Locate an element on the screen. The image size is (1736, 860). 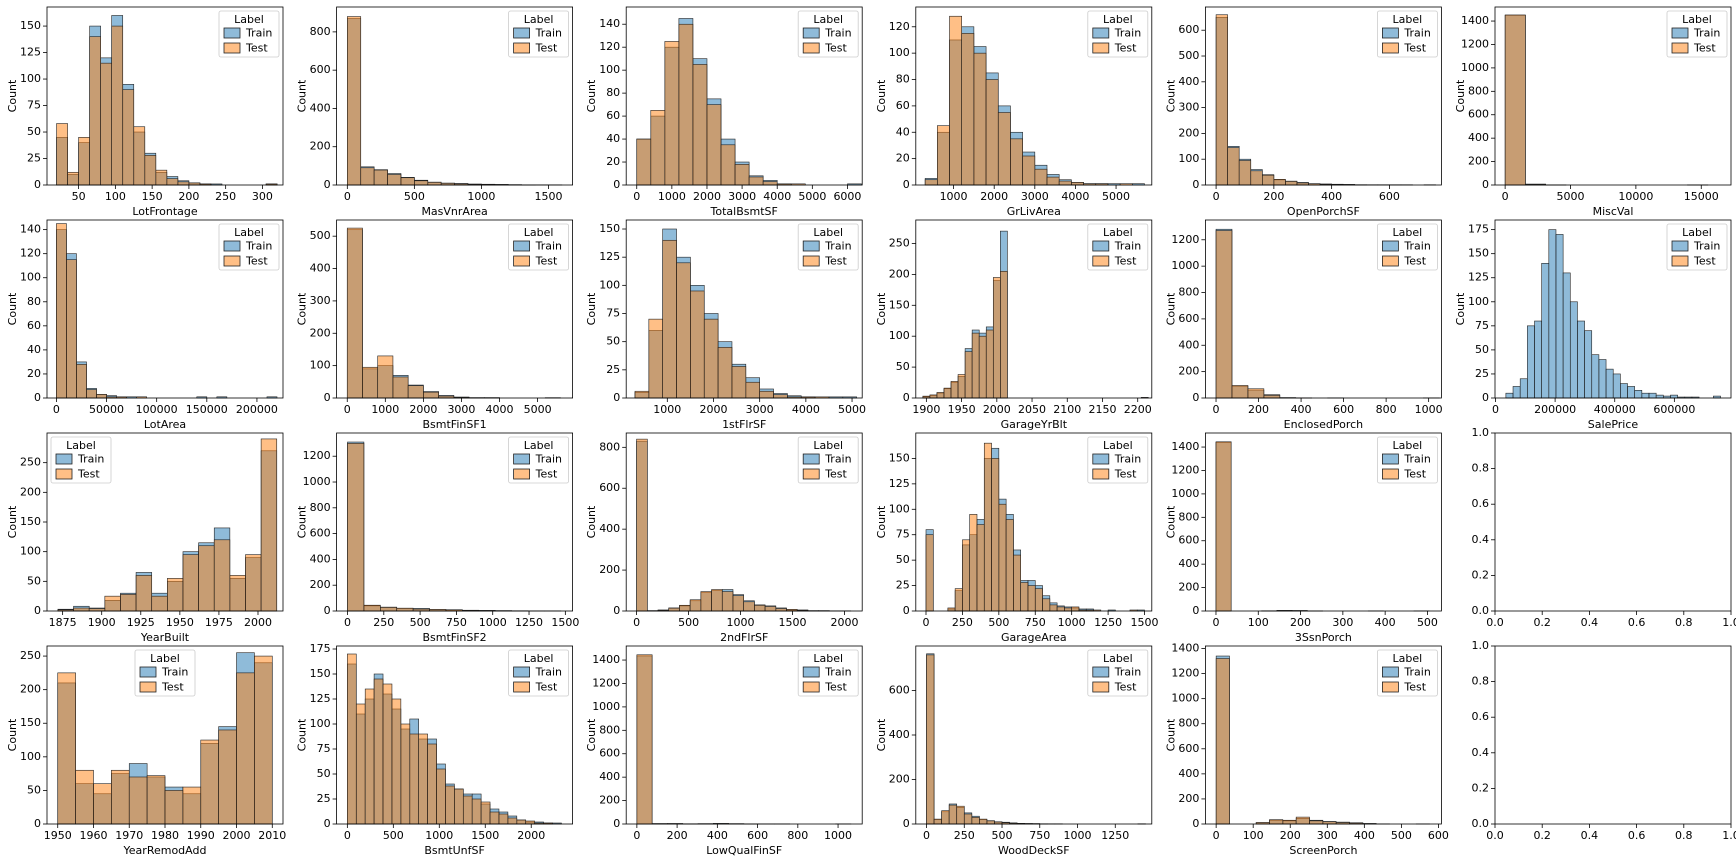
y-tick-label: 140 is located at coordinates (30, 229).